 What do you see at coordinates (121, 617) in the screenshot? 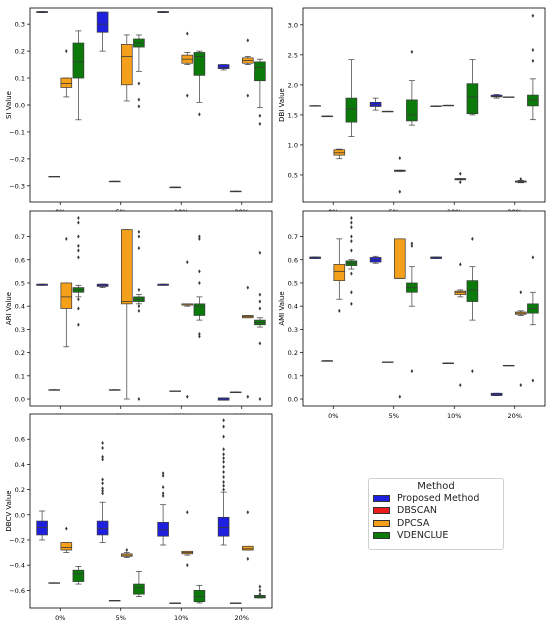
I see `x-tick-label: 5%` at bounding box center [121, 617].